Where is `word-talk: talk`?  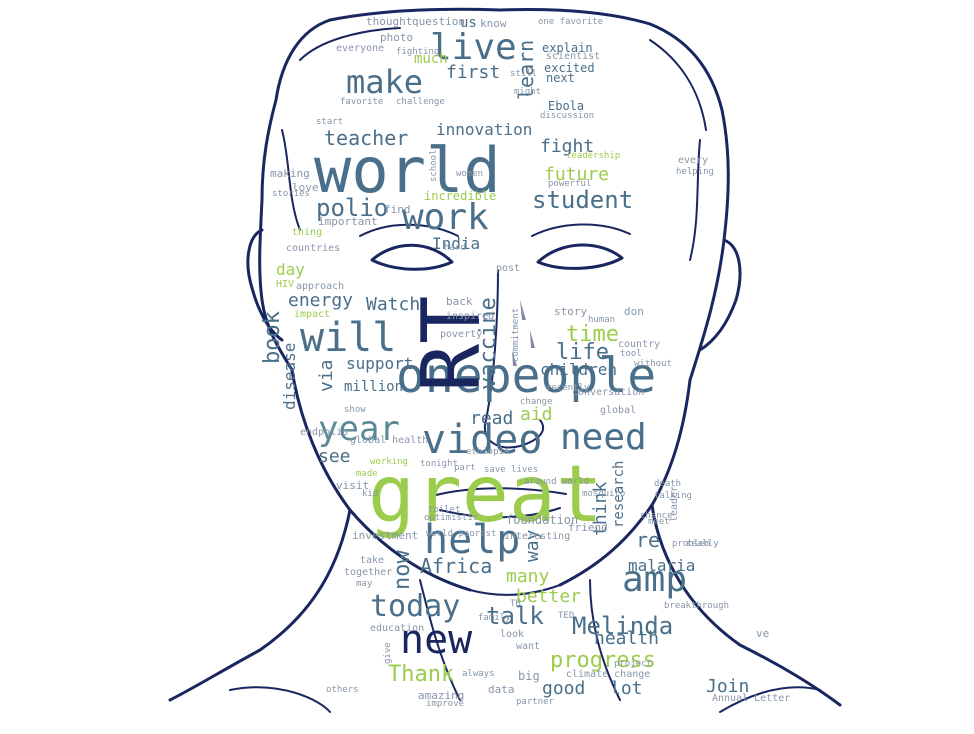 word-talk: talk is located at coordinates (515, 616).